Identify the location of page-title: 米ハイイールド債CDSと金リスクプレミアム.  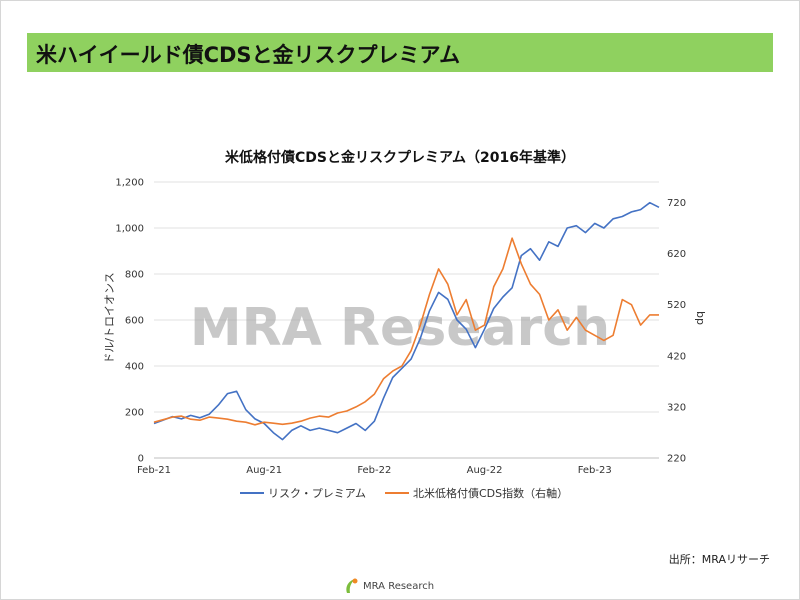
(248, 55).